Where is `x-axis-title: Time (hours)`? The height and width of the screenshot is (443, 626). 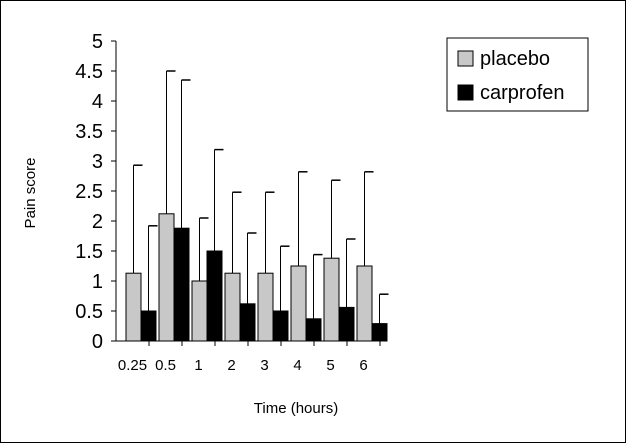 x-axis-title: Time (hours) is located at coordinates (296, 408).